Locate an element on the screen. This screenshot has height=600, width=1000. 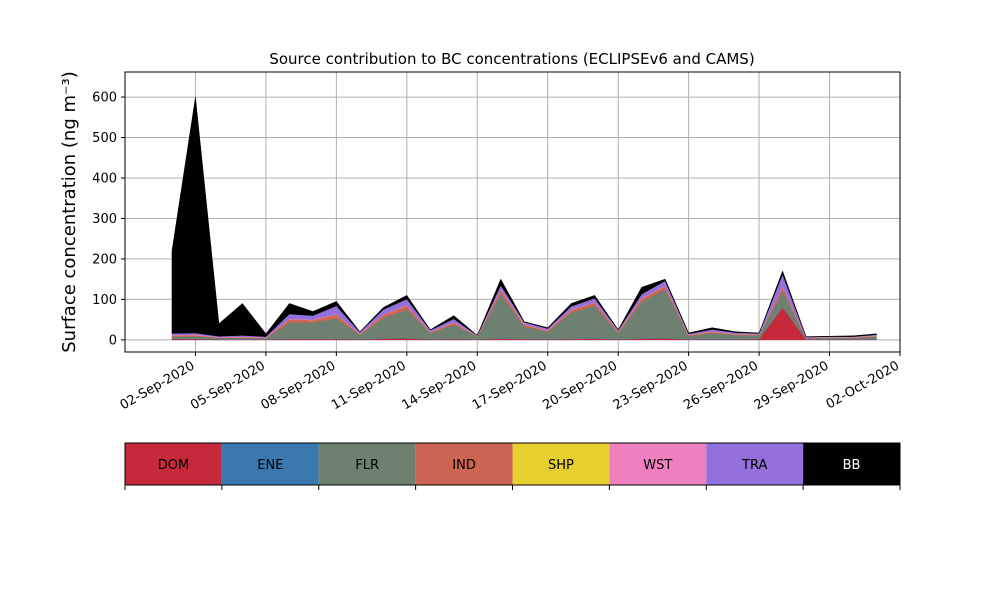
legend-label: FLR is located at coordinates (367, 465).